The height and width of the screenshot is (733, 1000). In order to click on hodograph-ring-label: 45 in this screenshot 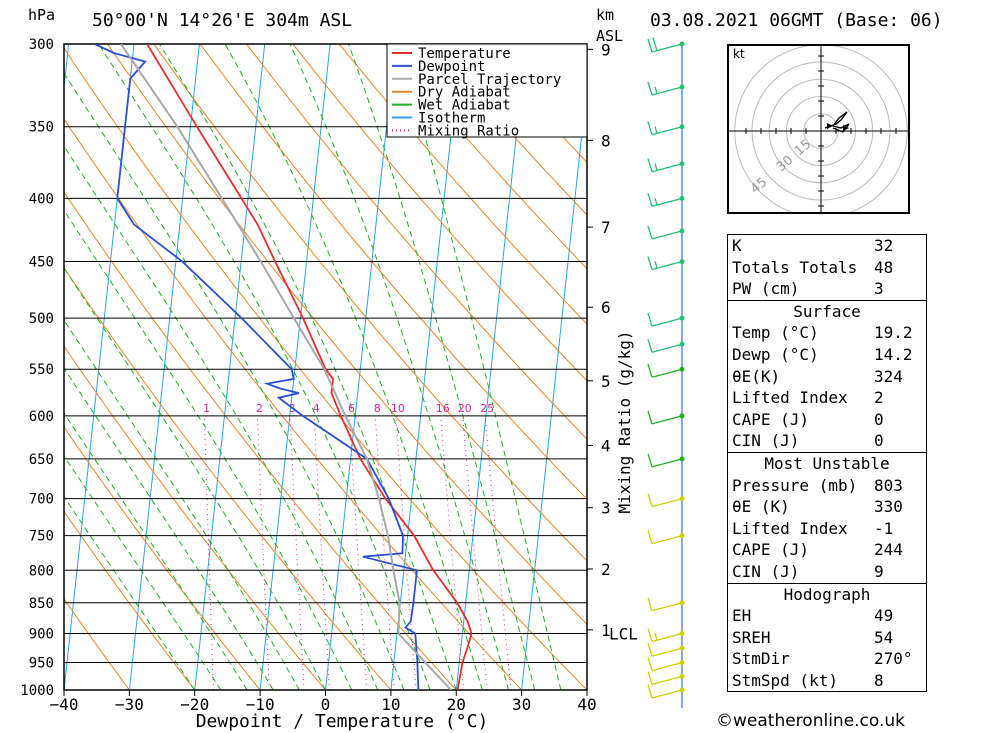, I will do `click(759, 186)`.